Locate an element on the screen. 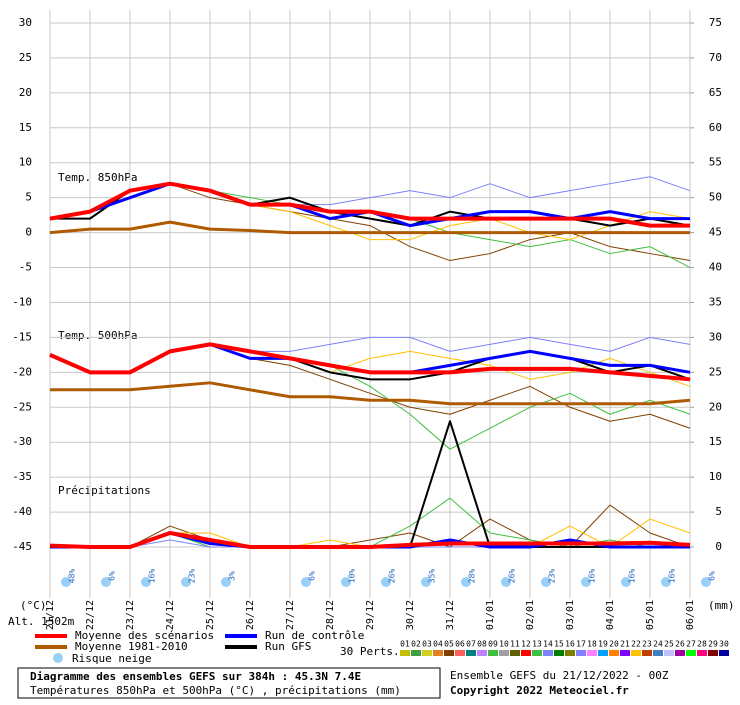  pert-number: 07 is located at coordinates (471, 644).